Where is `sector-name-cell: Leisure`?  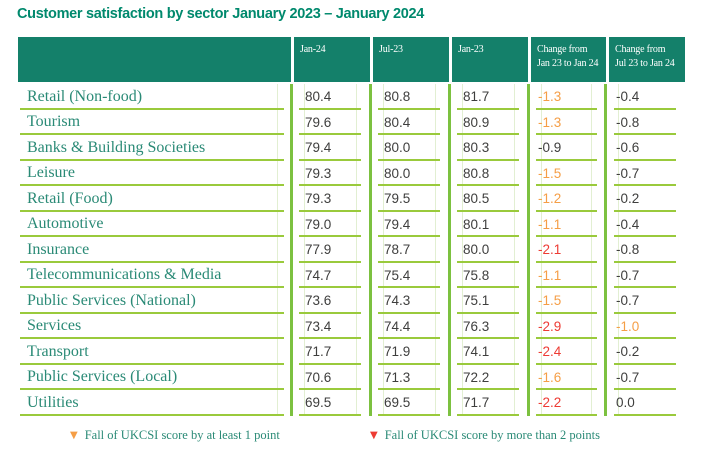
sector-name-cell: Leisure is located at coordinates (154, 174).